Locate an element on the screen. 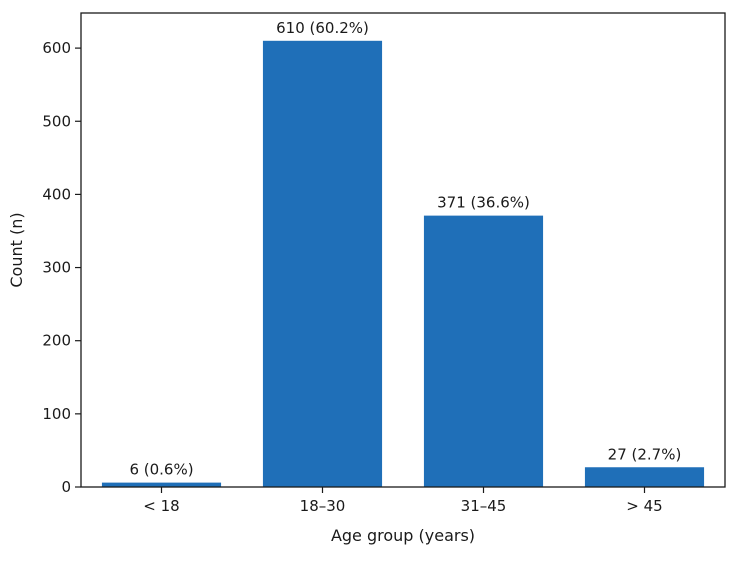 The image size is (745, 569). y-tick-label-5: 500 is located at coordinates (56, 121).